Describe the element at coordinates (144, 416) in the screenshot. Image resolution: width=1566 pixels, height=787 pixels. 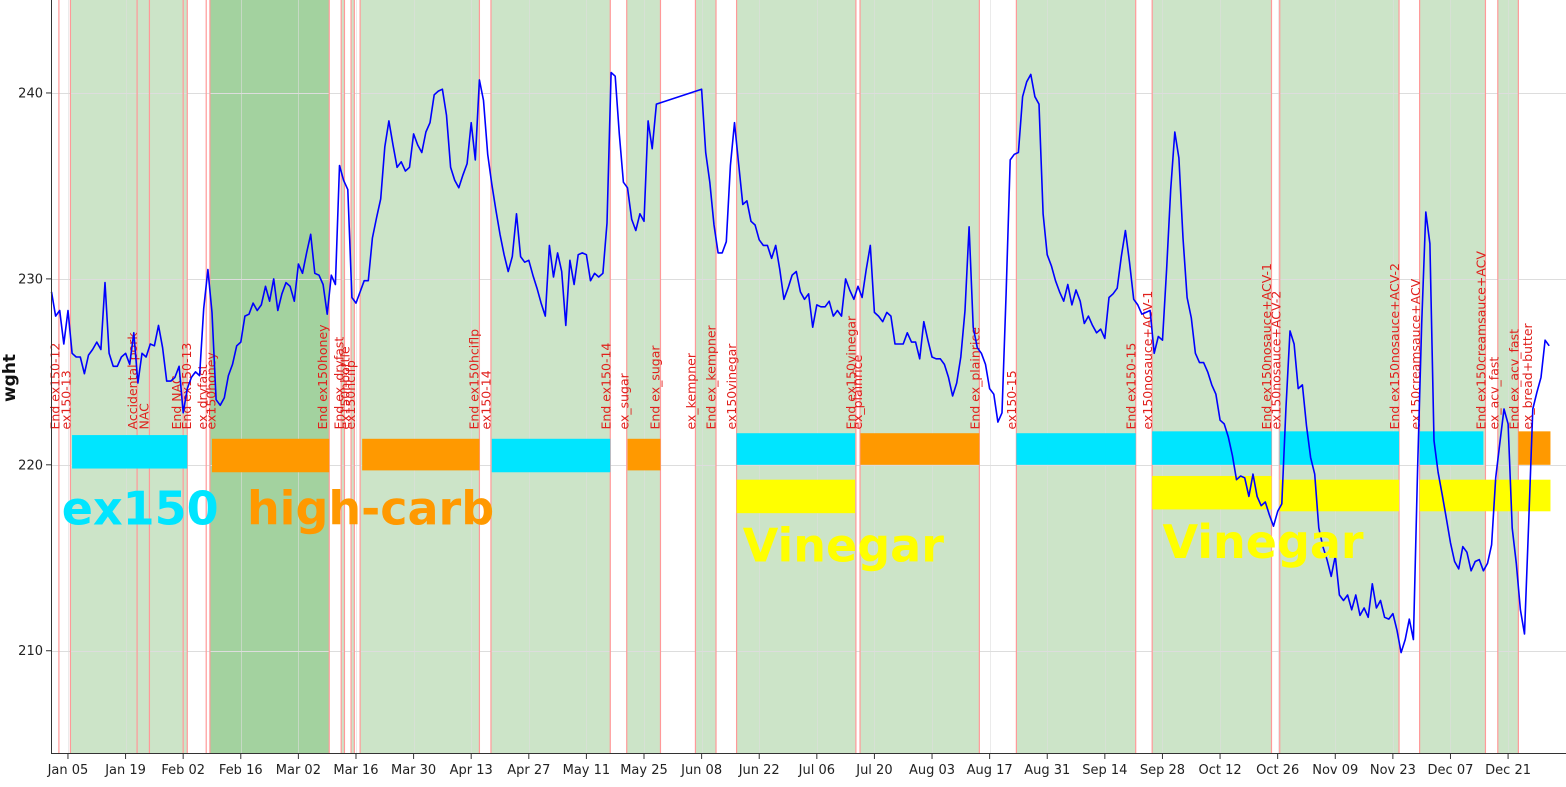
I see `annotation-3: NAC` at that location.